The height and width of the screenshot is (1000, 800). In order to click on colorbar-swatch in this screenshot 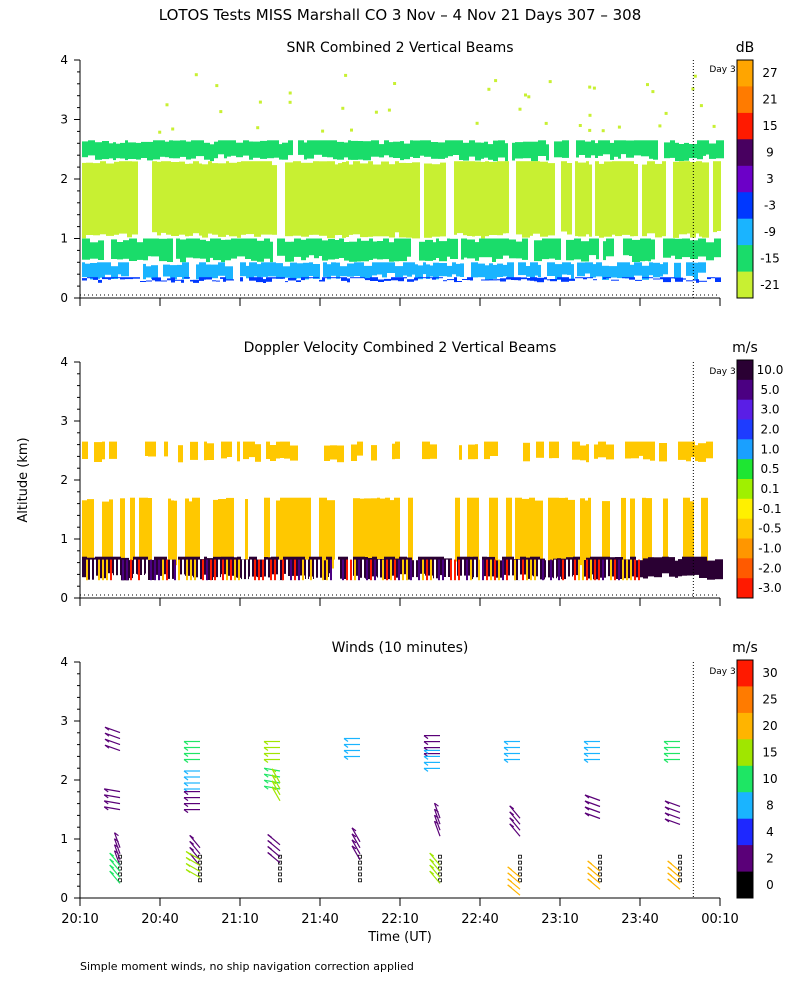, I will do `click(745, 489)`.